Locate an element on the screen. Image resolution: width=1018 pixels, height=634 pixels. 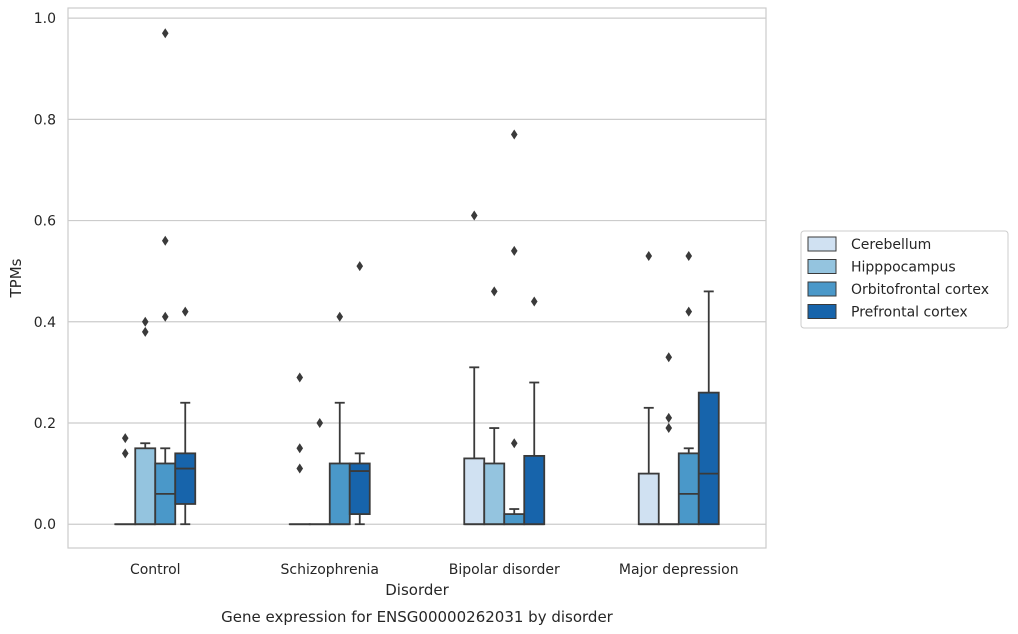
x-tick-label: Major depression is located at coordinates (679, 570).